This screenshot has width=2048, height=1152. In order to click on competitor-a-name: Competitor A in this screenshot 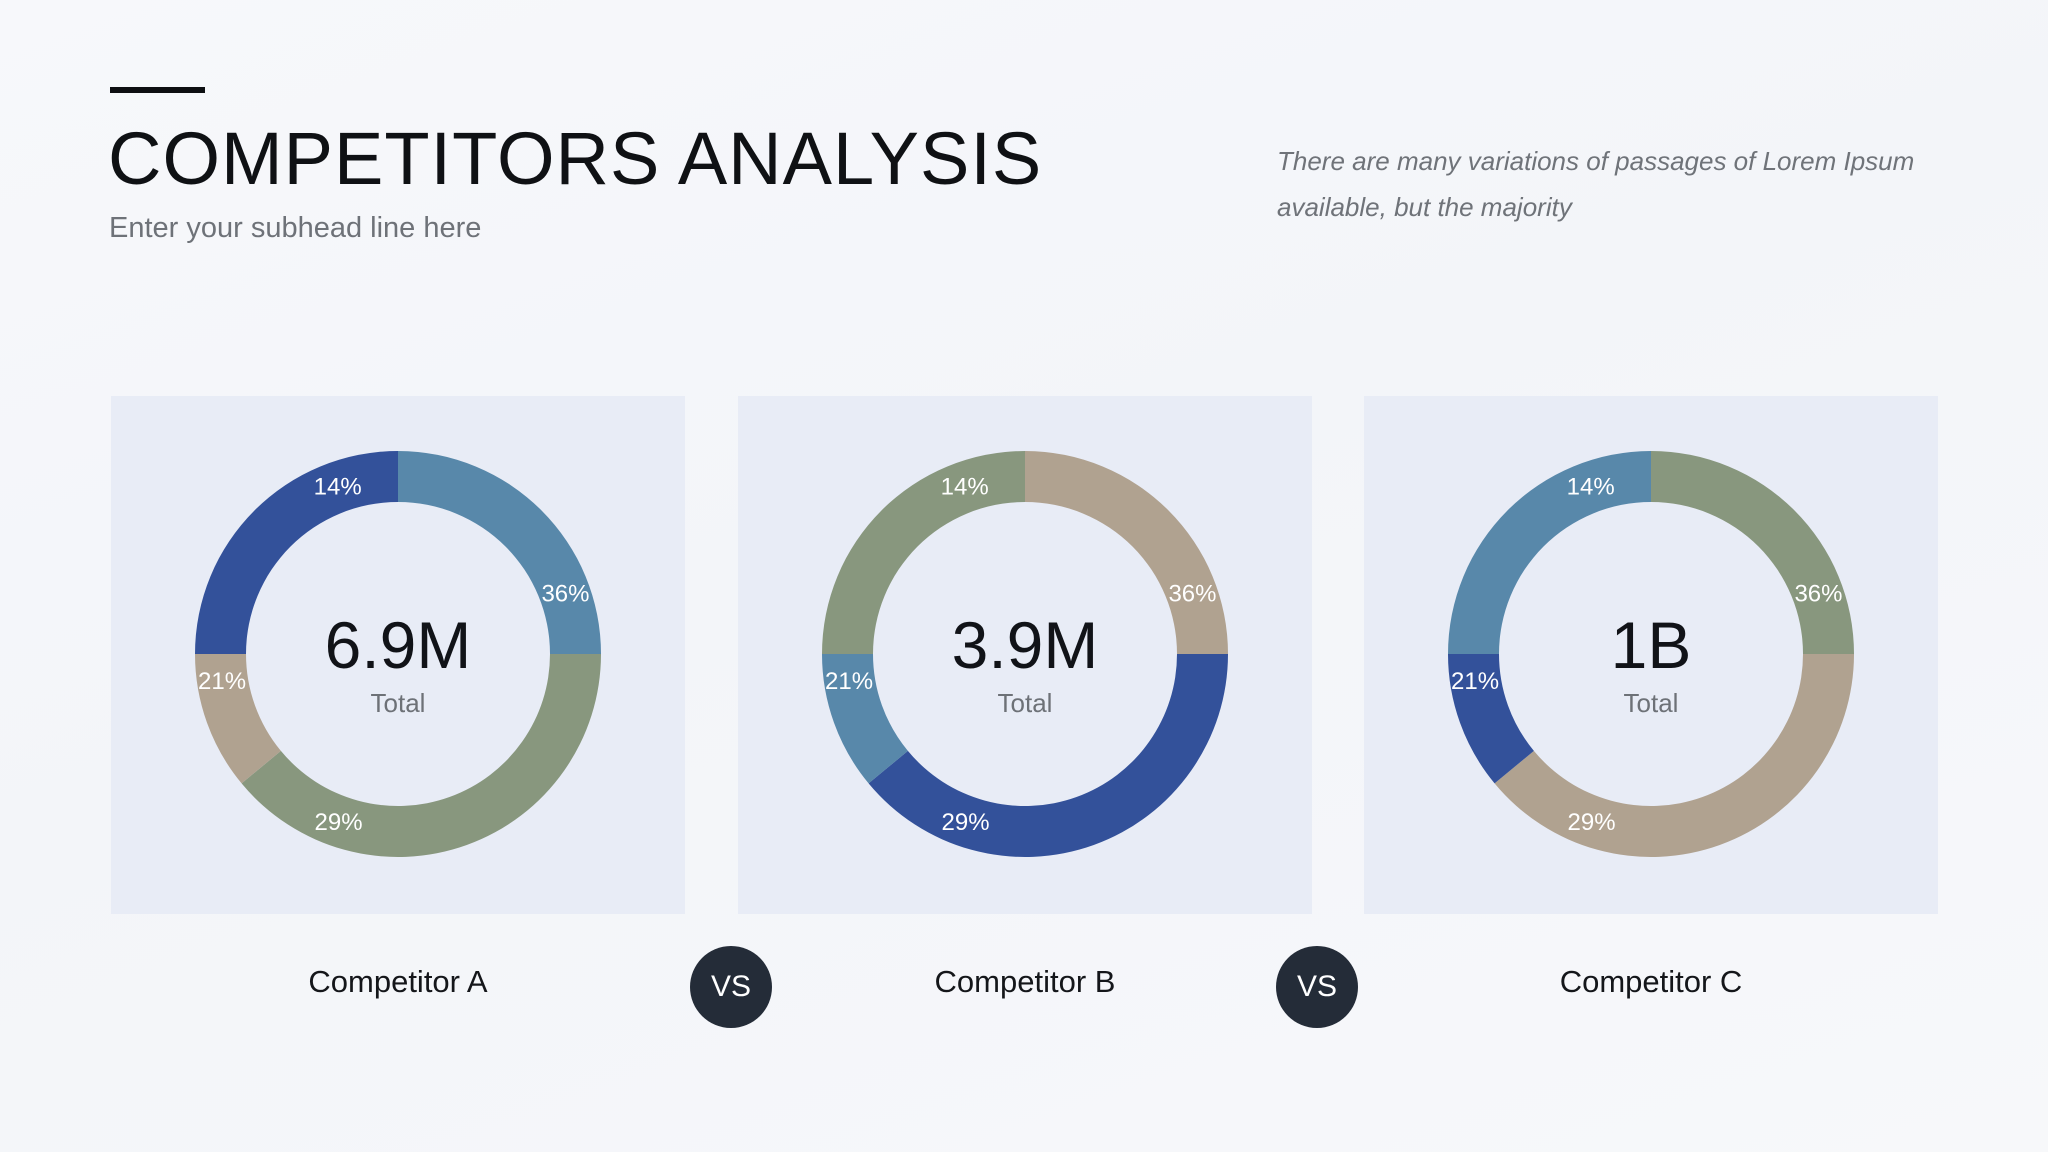, I will do `click(398, 981)`.